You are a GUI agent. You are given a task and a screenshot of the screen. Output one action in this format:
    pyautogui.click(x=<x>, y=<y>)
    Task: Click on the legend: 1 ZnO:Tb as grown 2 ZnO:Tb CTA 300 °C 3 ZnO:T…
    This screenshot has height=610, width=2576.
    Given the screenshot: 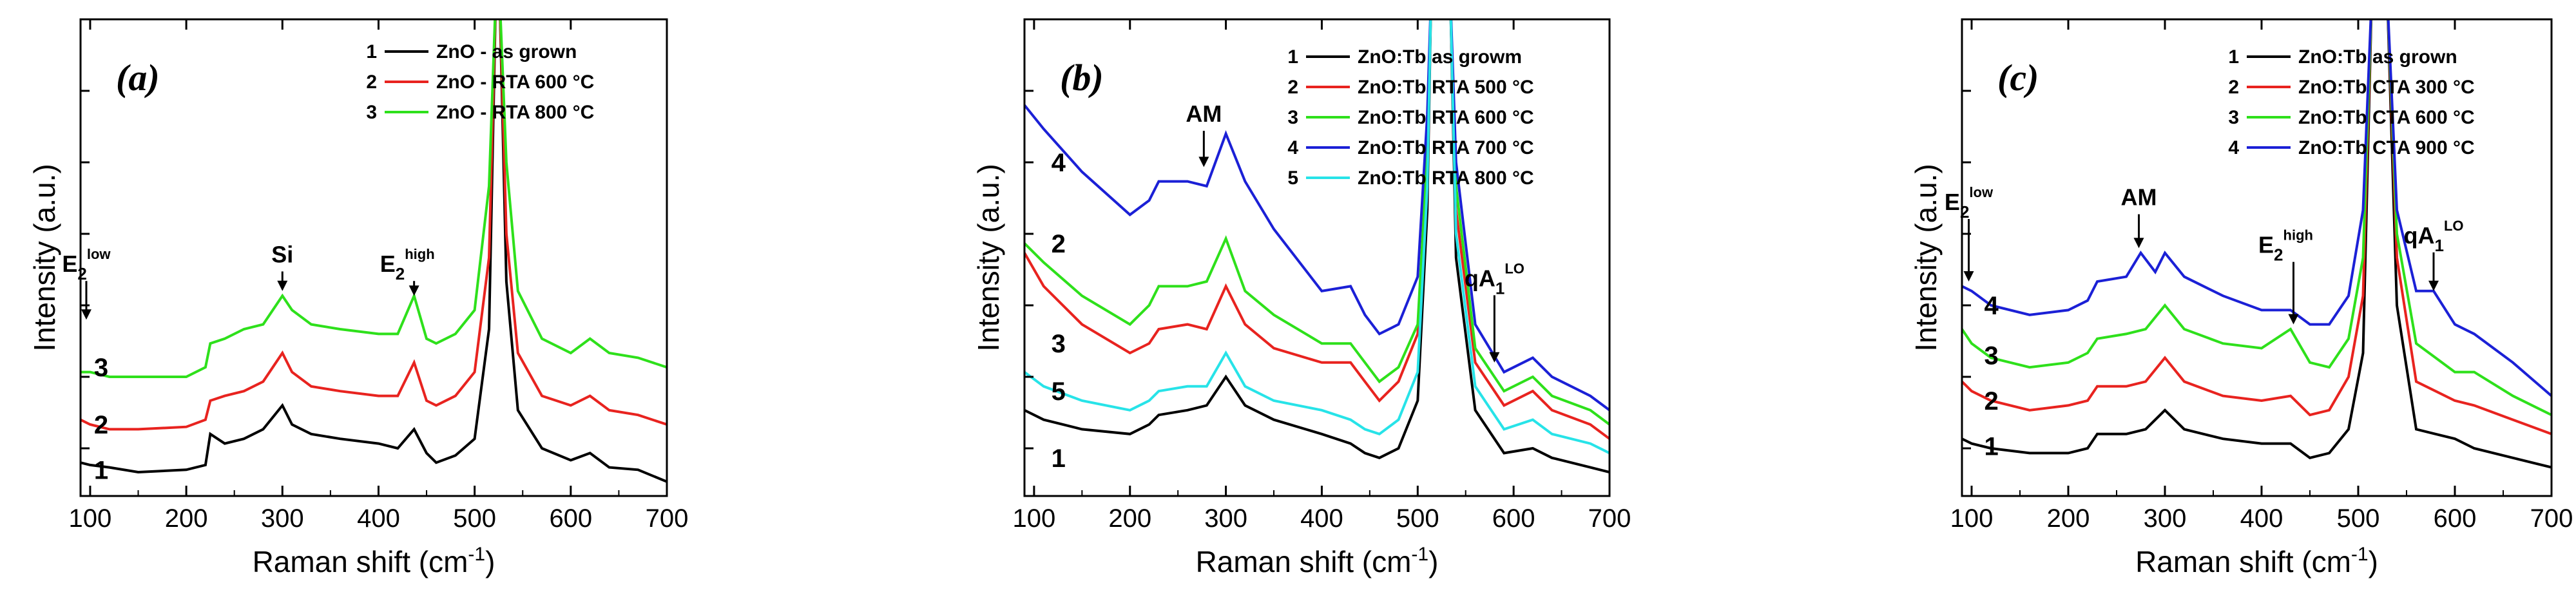 What is the action you would take?
    pyautogui.click(x=2351, y=102)
    